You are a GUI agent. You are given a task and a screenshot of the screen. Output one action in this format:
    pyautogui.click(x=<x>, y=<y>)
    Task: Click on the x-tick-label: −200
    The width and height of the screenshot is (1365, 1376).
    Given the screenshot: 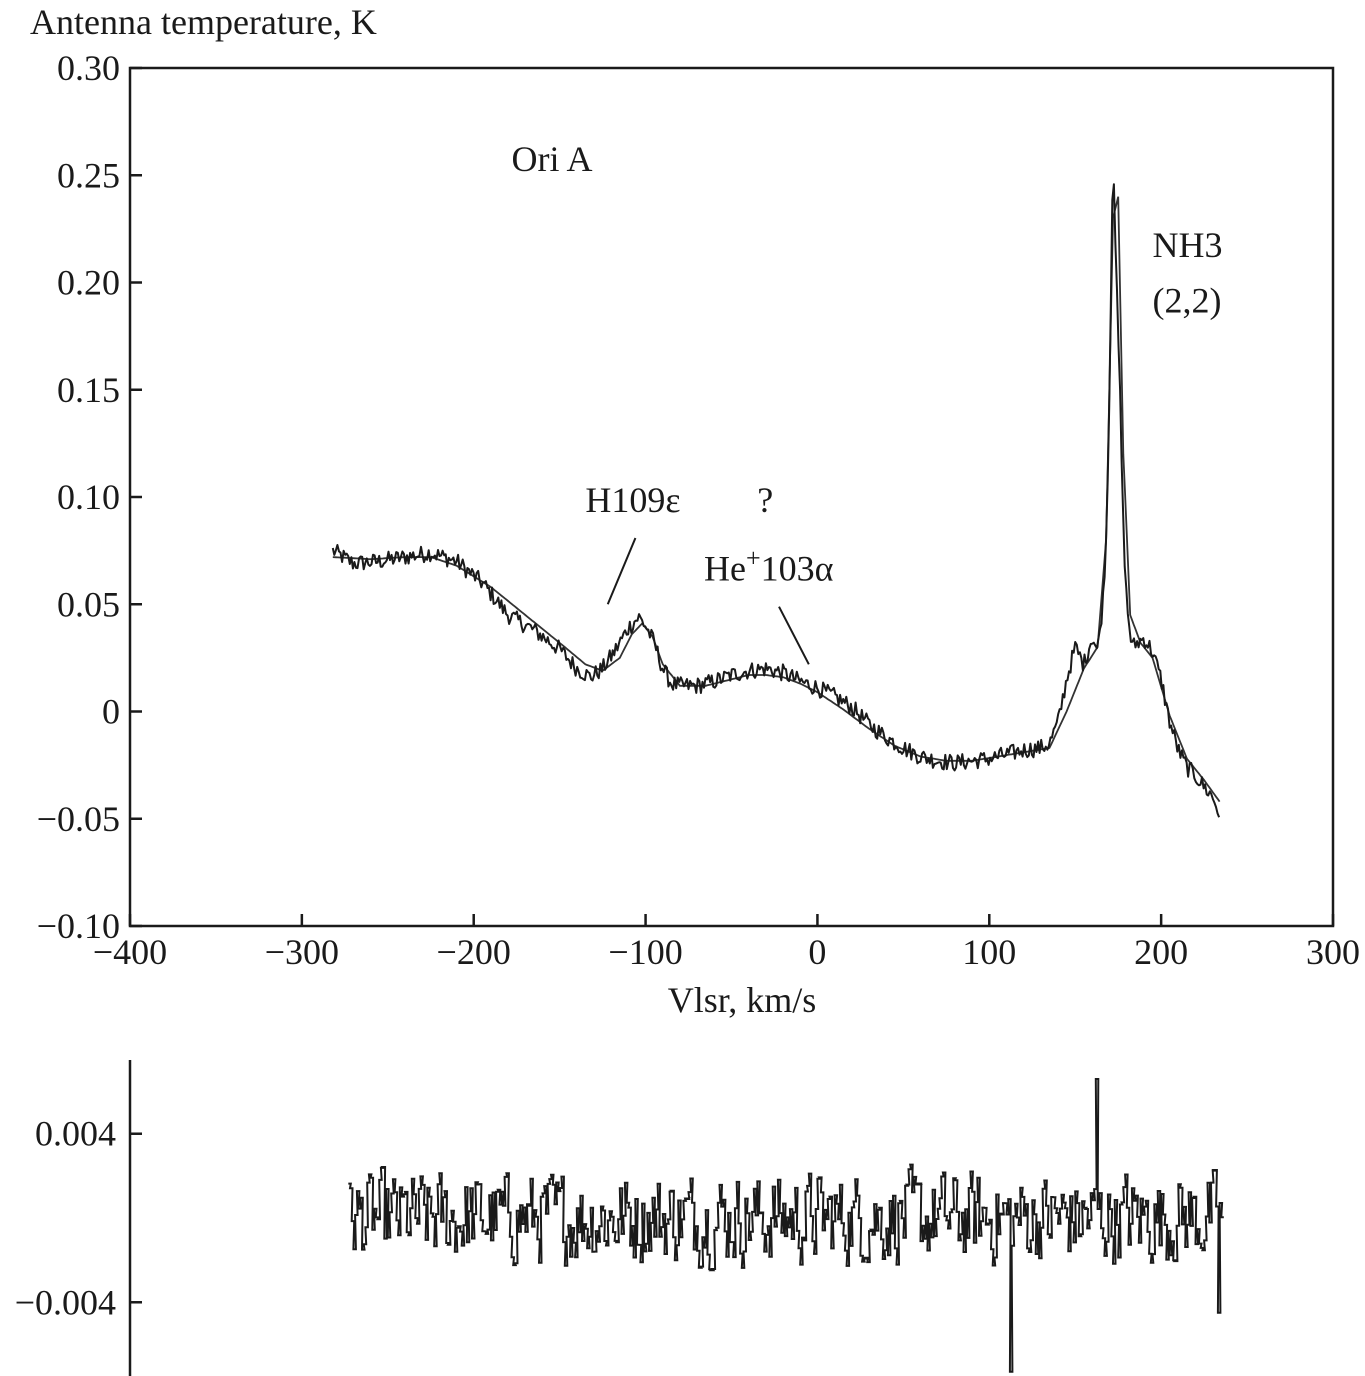 What is the action you would take?
    pyautogui.click(x=474, y=952)
    